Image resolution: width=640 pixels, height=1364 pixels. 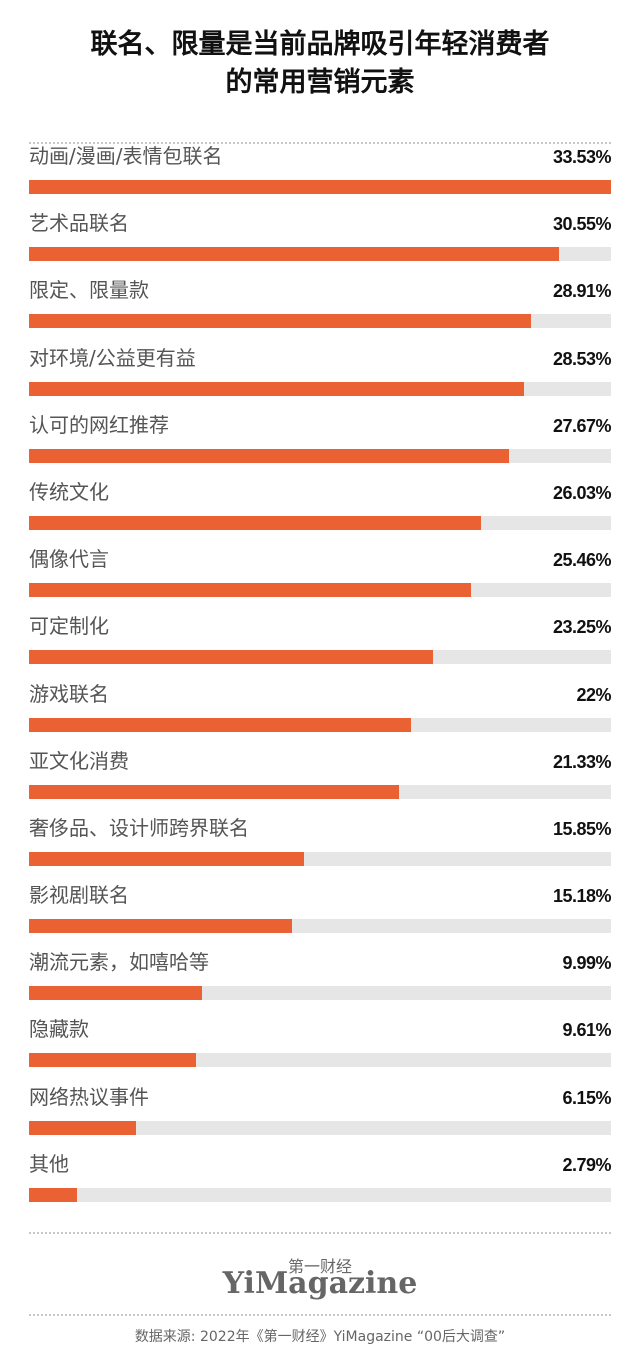 I want to click on bar-row: 动画/漫画/表情包联名 33.53%, so click(x=320, y=173).